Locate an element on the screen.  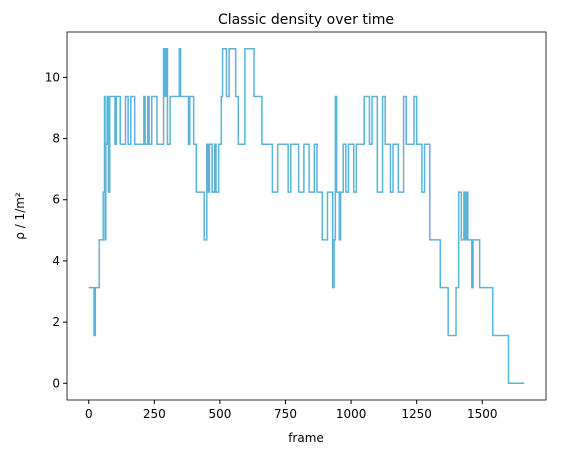
x-tick-label: 500 is located at coordinates (219, 414).